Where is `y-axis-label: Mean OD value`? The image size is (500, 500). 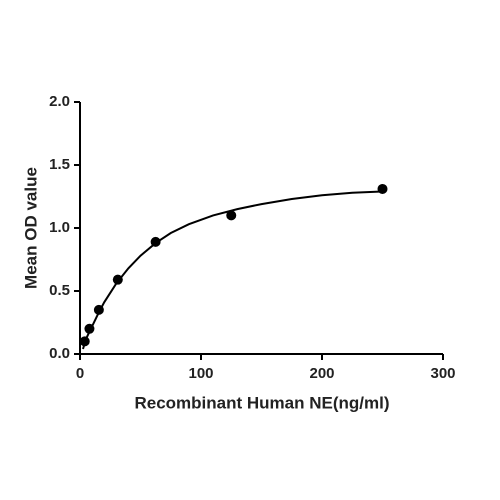 y-axis-label: Mean OD value is located at coordinates (30, 228).